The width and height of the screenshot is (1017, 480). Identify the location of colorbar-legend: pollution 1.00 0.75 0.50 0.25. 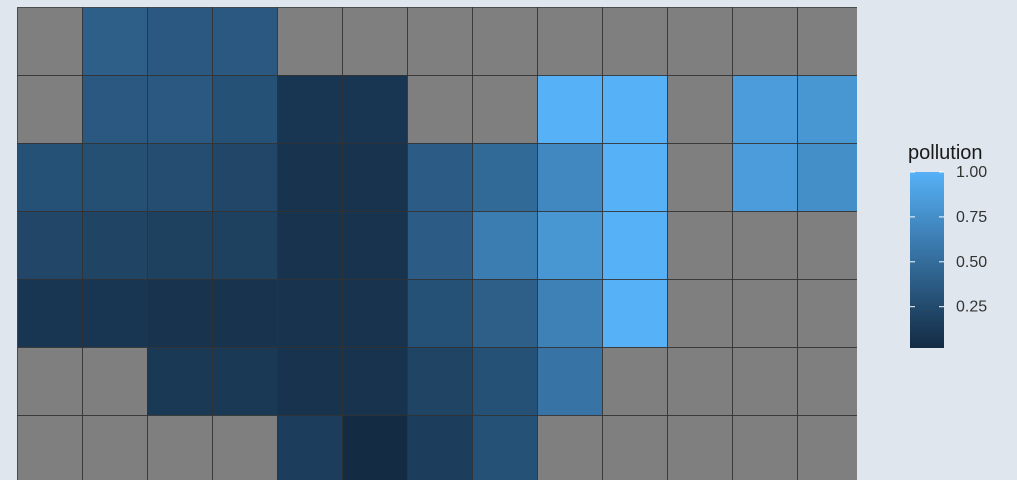
(958, 247).